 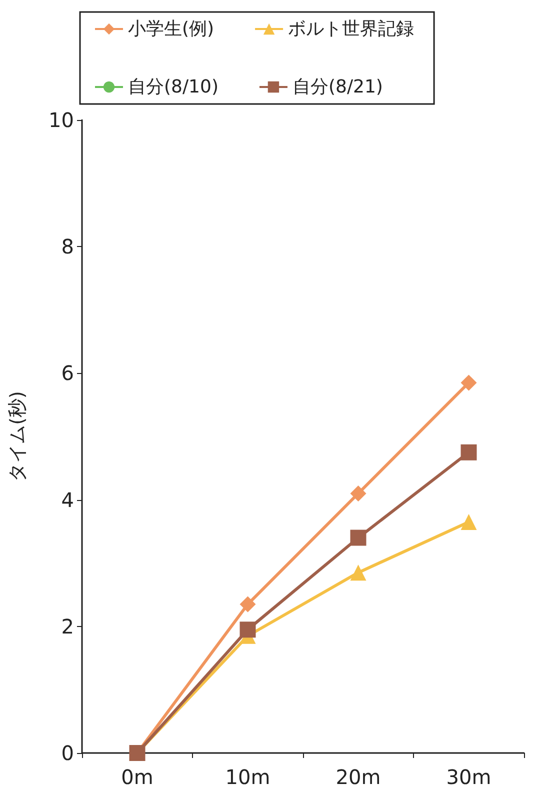 What do you see at coordinates (337, 87) in the screenshot?
I see `legend-label: 自分(8/21)` at bounding box center [337, 87].